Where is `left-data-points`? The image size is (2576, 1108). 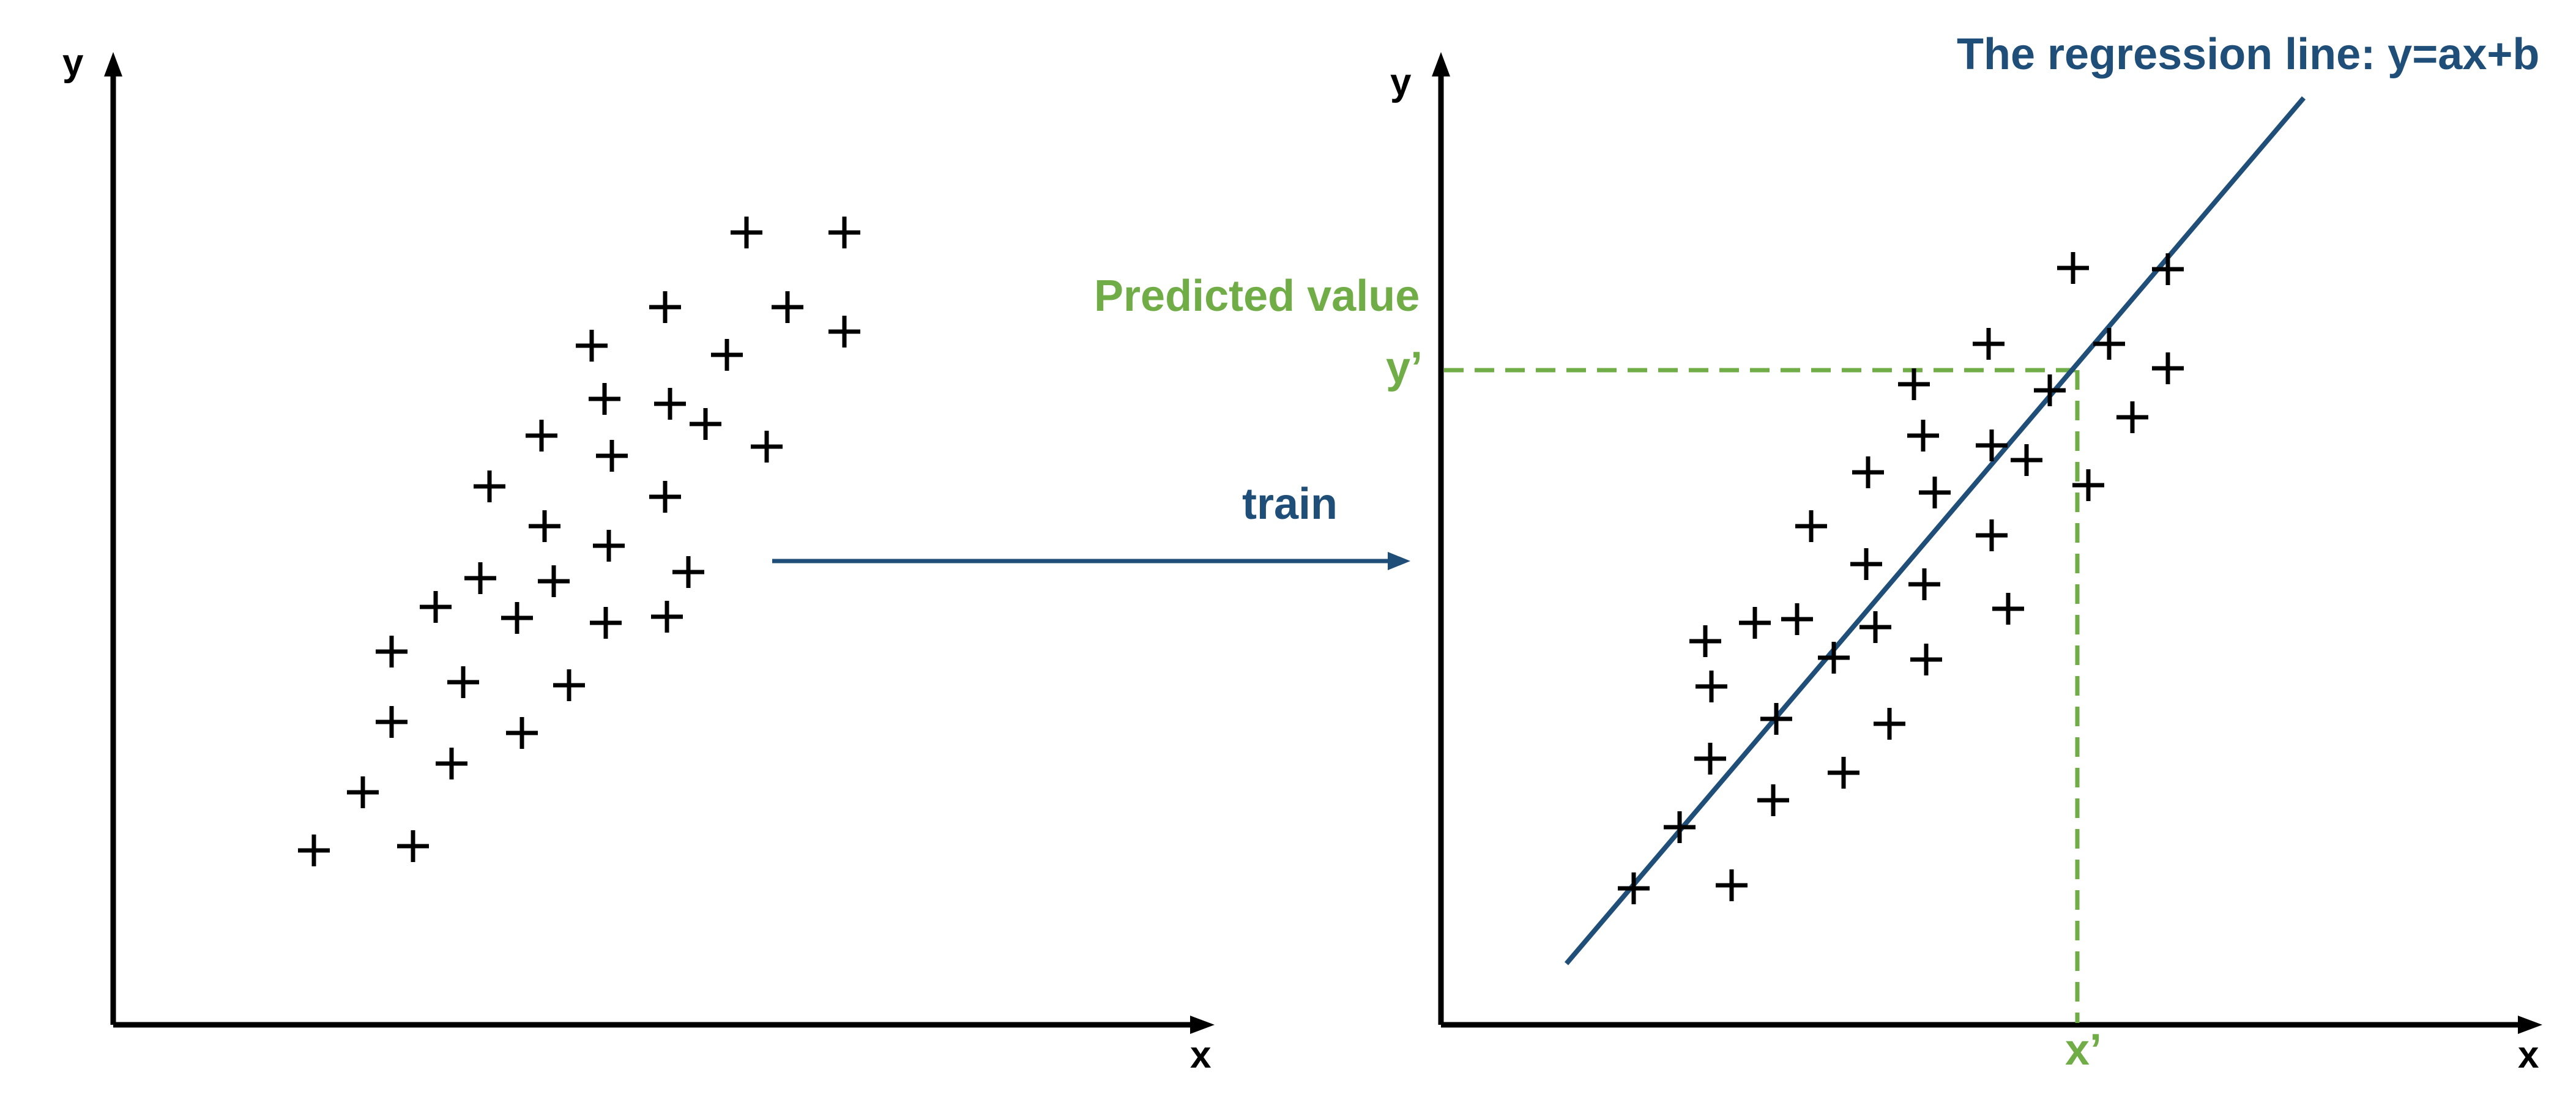
left-data-points is located at coordinates (579, 541).